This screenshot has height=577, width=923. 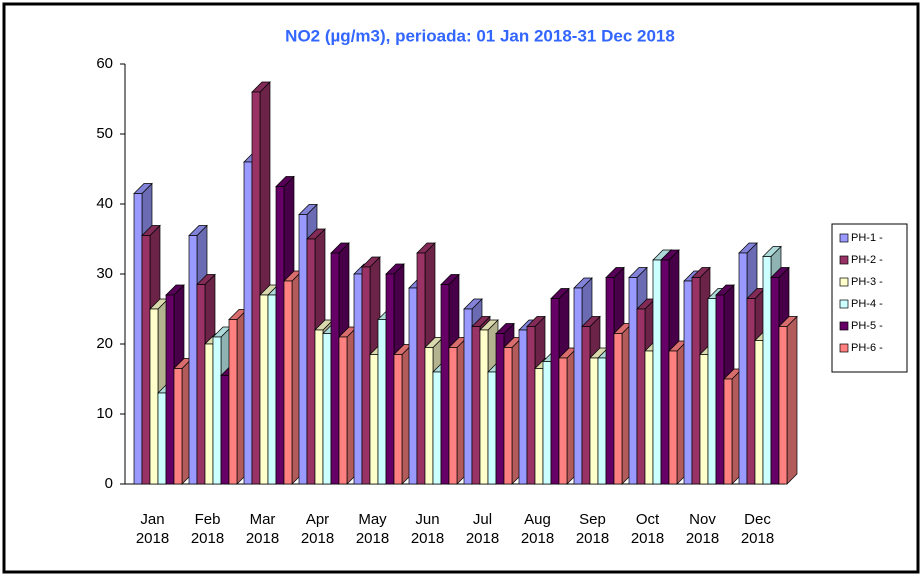 I want to click on x-tick-label: Jun 2018, so click(x=427, y=529).